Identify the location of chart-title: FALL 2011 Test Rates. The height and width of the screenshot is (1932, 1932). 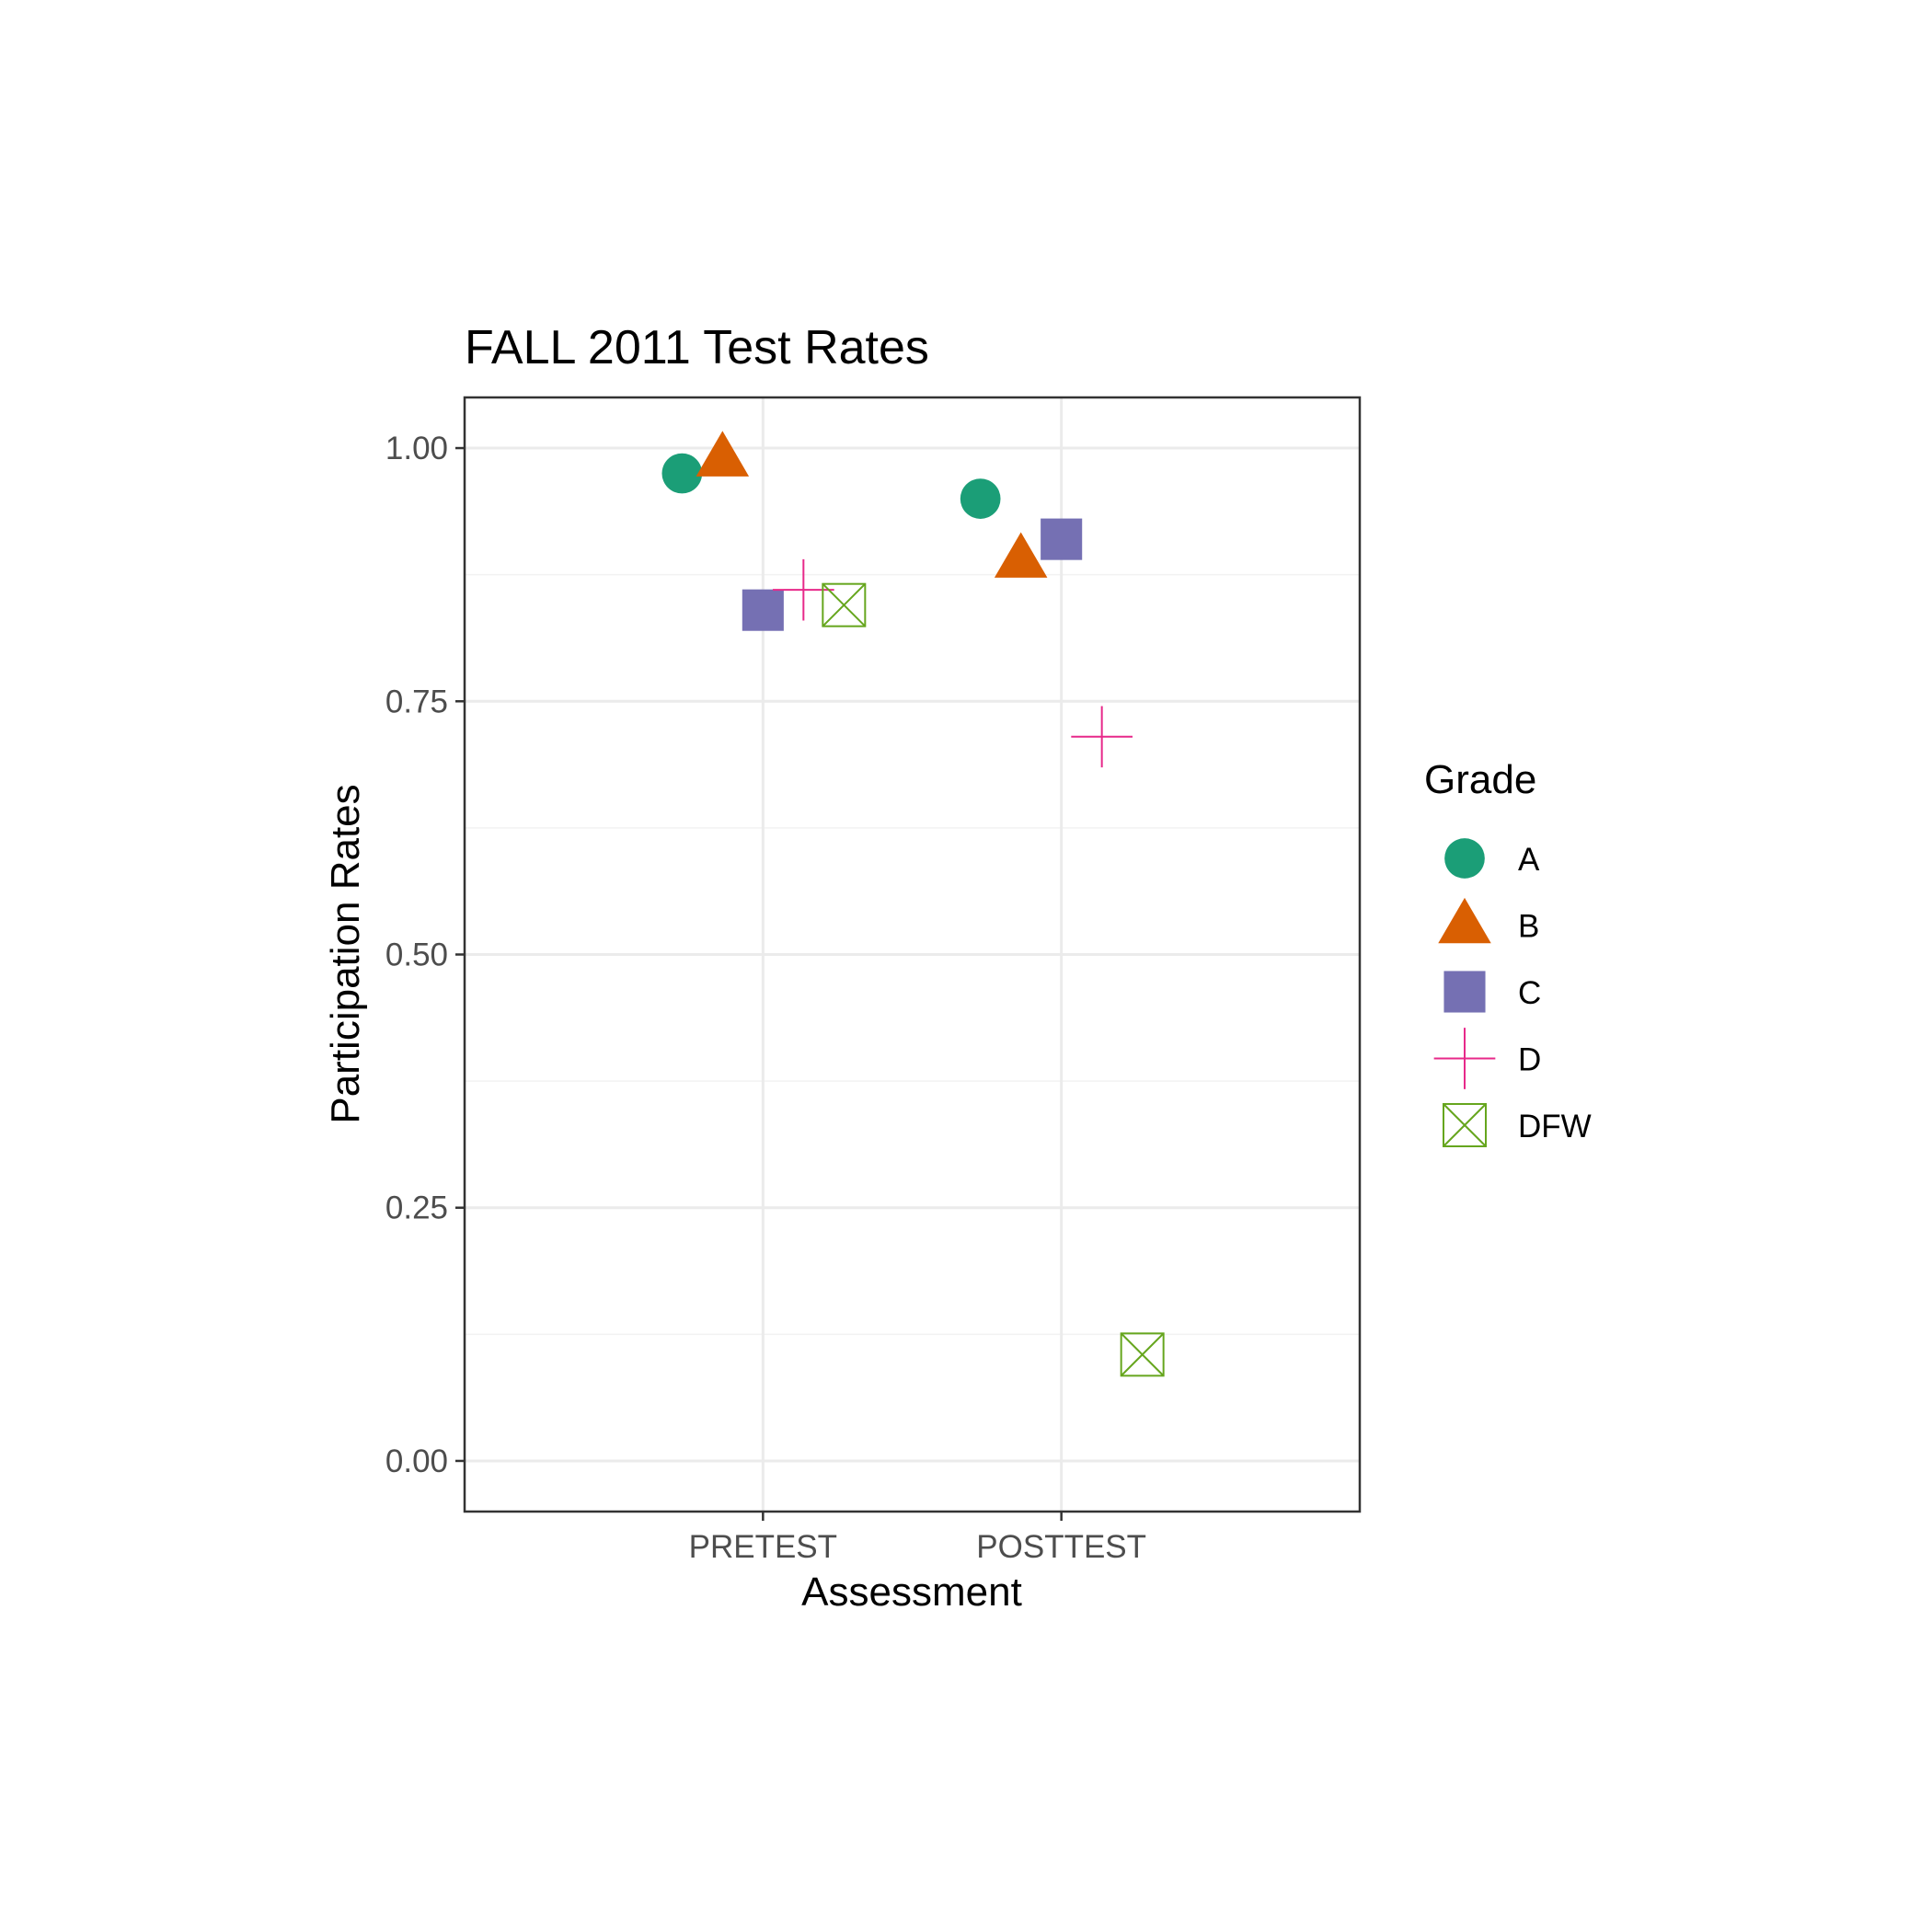
(697, 347).